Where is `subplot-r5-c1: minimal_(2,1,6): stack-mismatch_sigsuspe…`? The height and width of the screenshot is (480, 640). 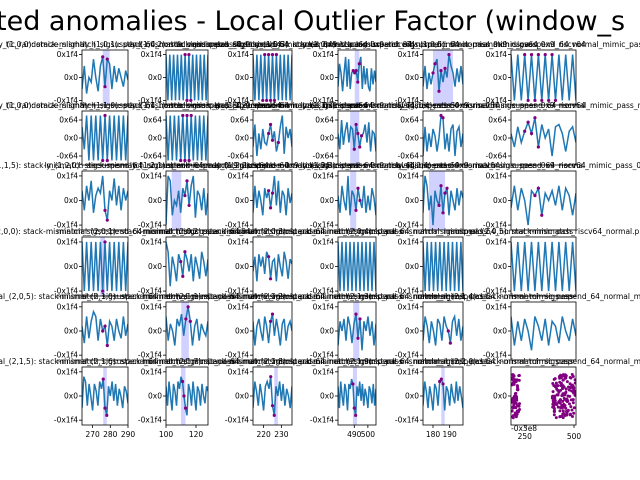
subplot-r5-c1: minimal_(2,1,6): stack-mismatch_sigsuspe… is located at coordinates (187, 398).